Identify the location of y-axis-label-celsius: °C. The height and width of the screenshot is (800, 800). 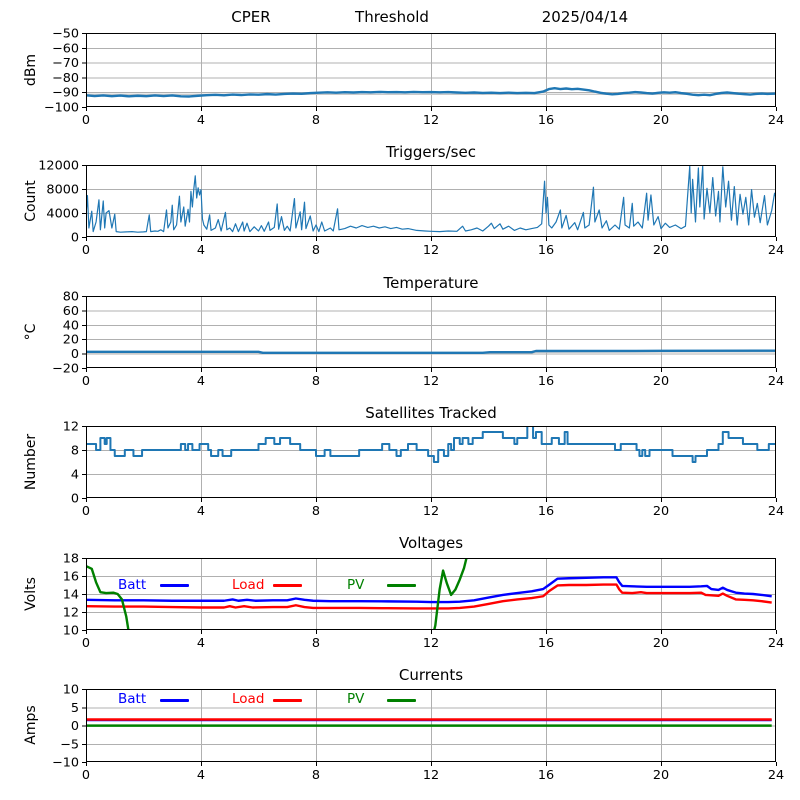
(31, 332).